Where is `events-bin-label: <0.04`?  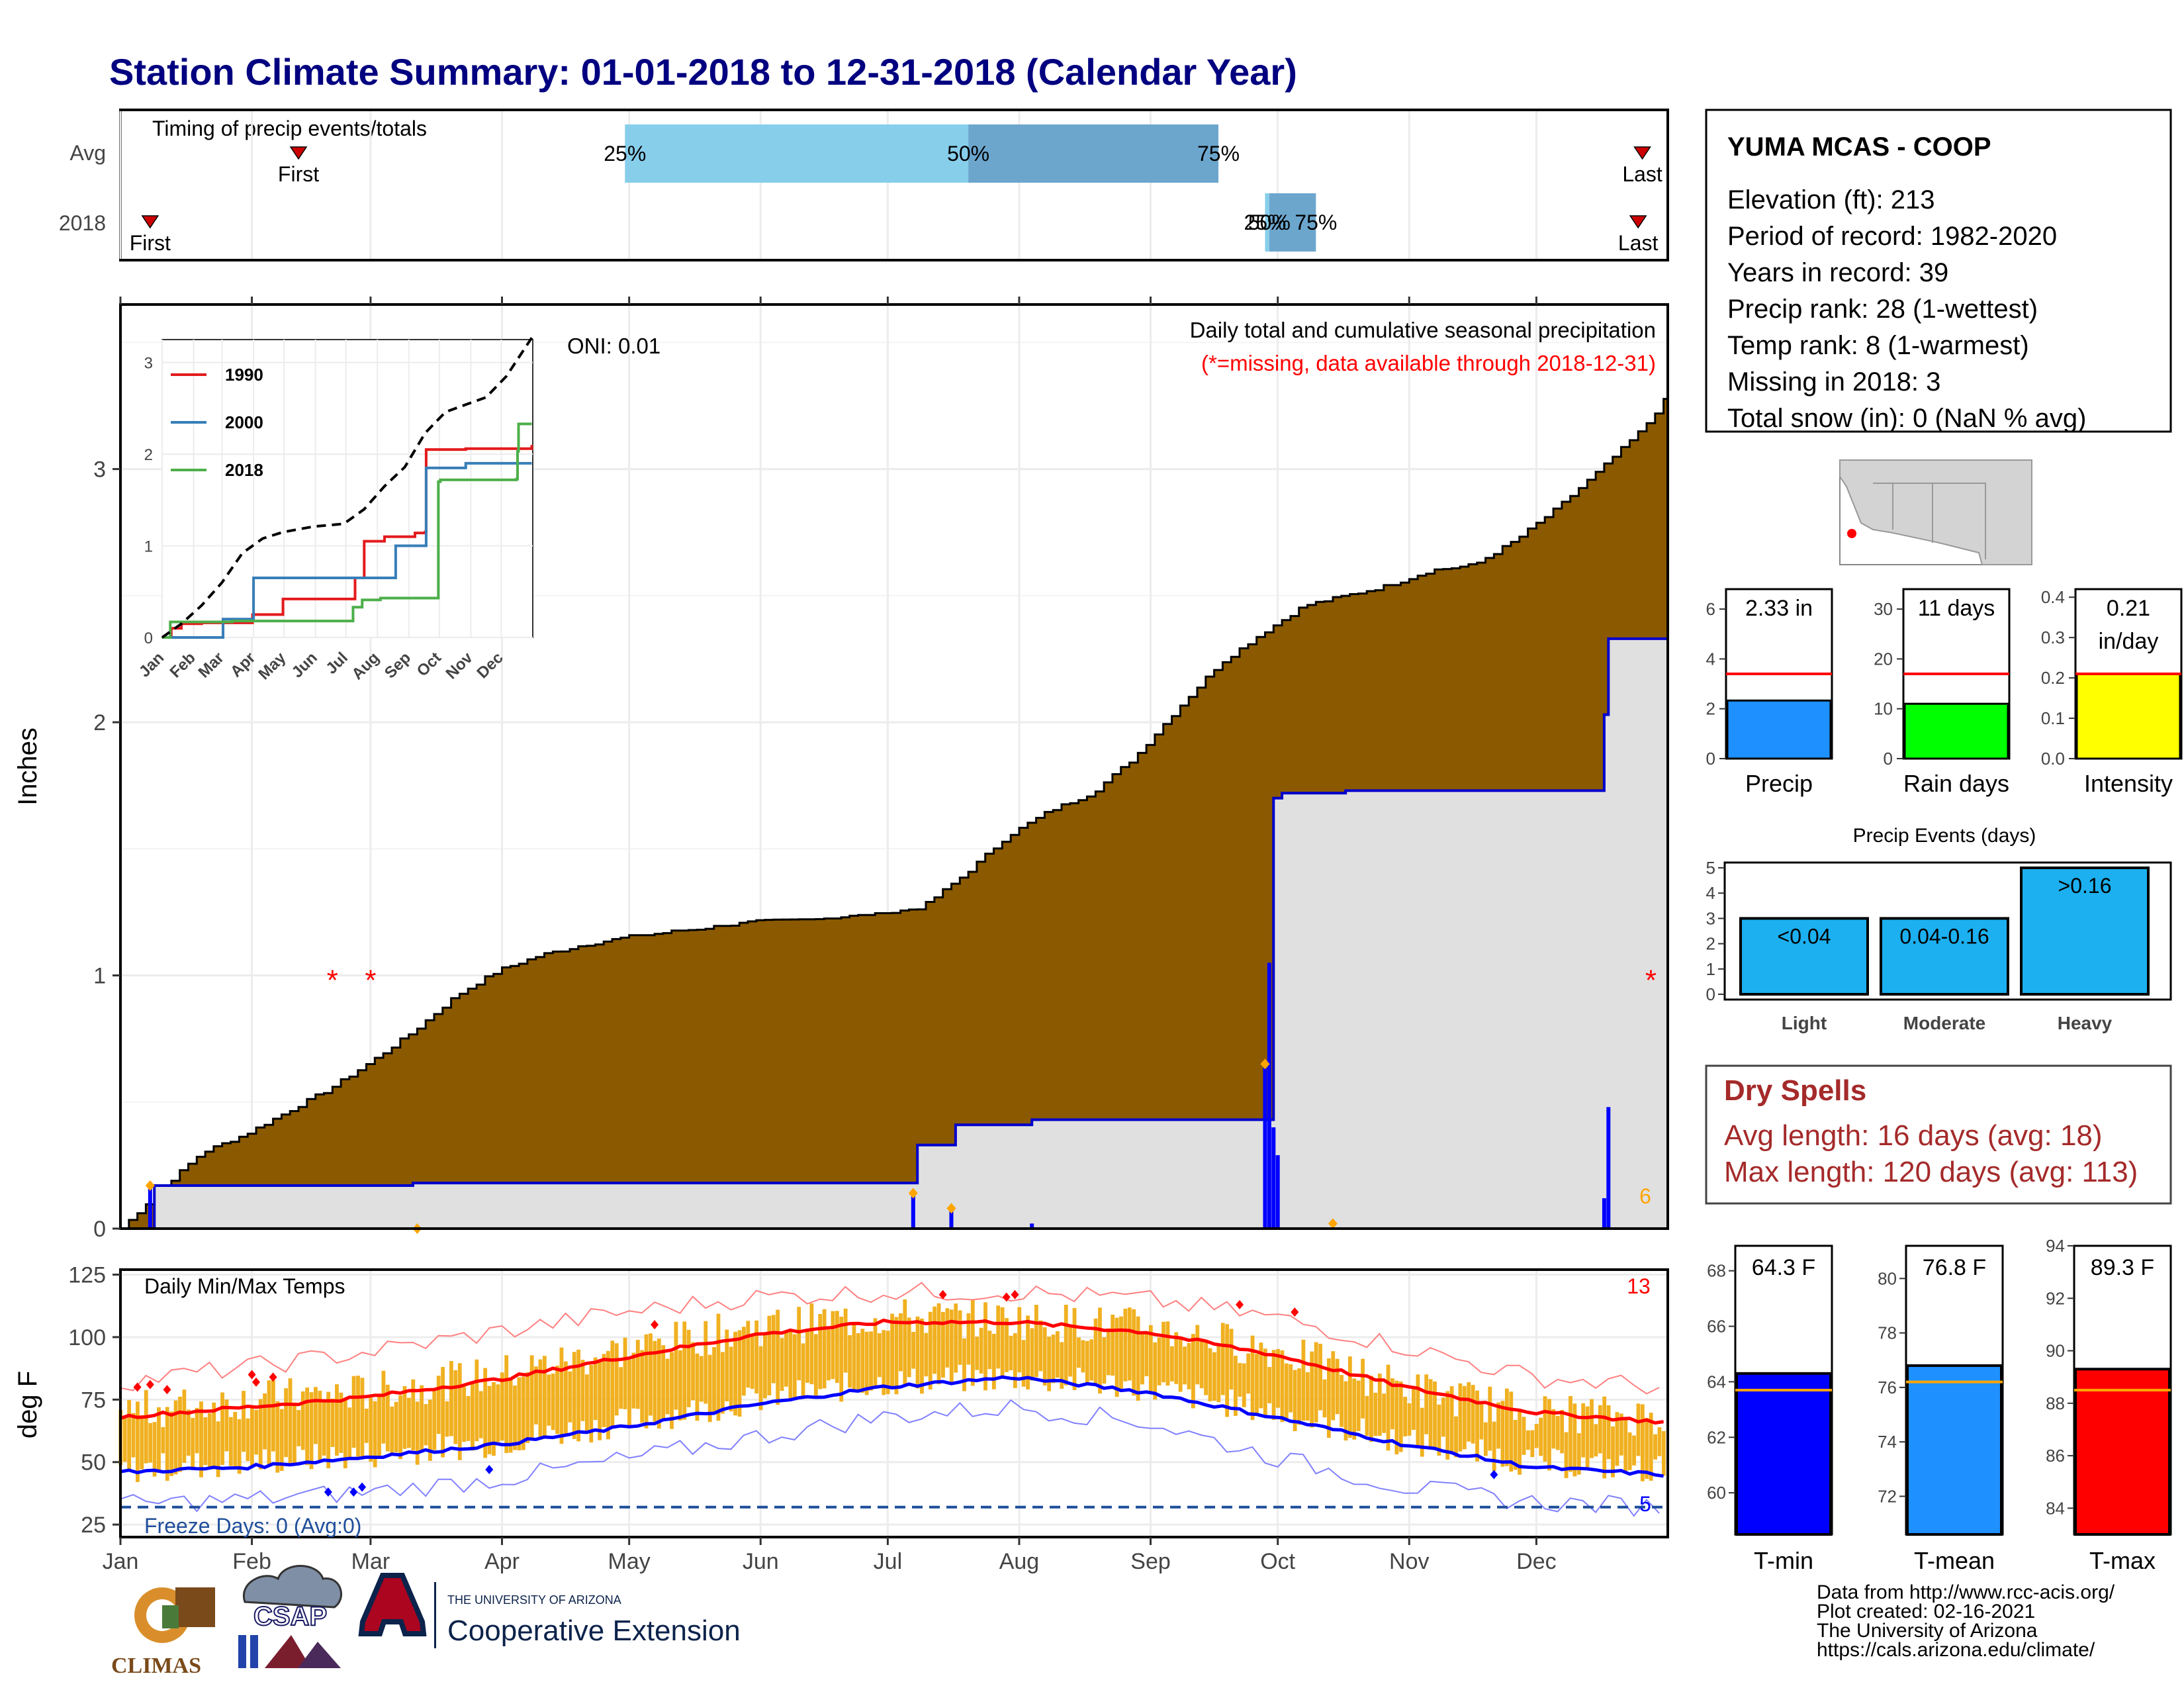
events-bin-label: <0.04 is located at coordinates (1804, 936).